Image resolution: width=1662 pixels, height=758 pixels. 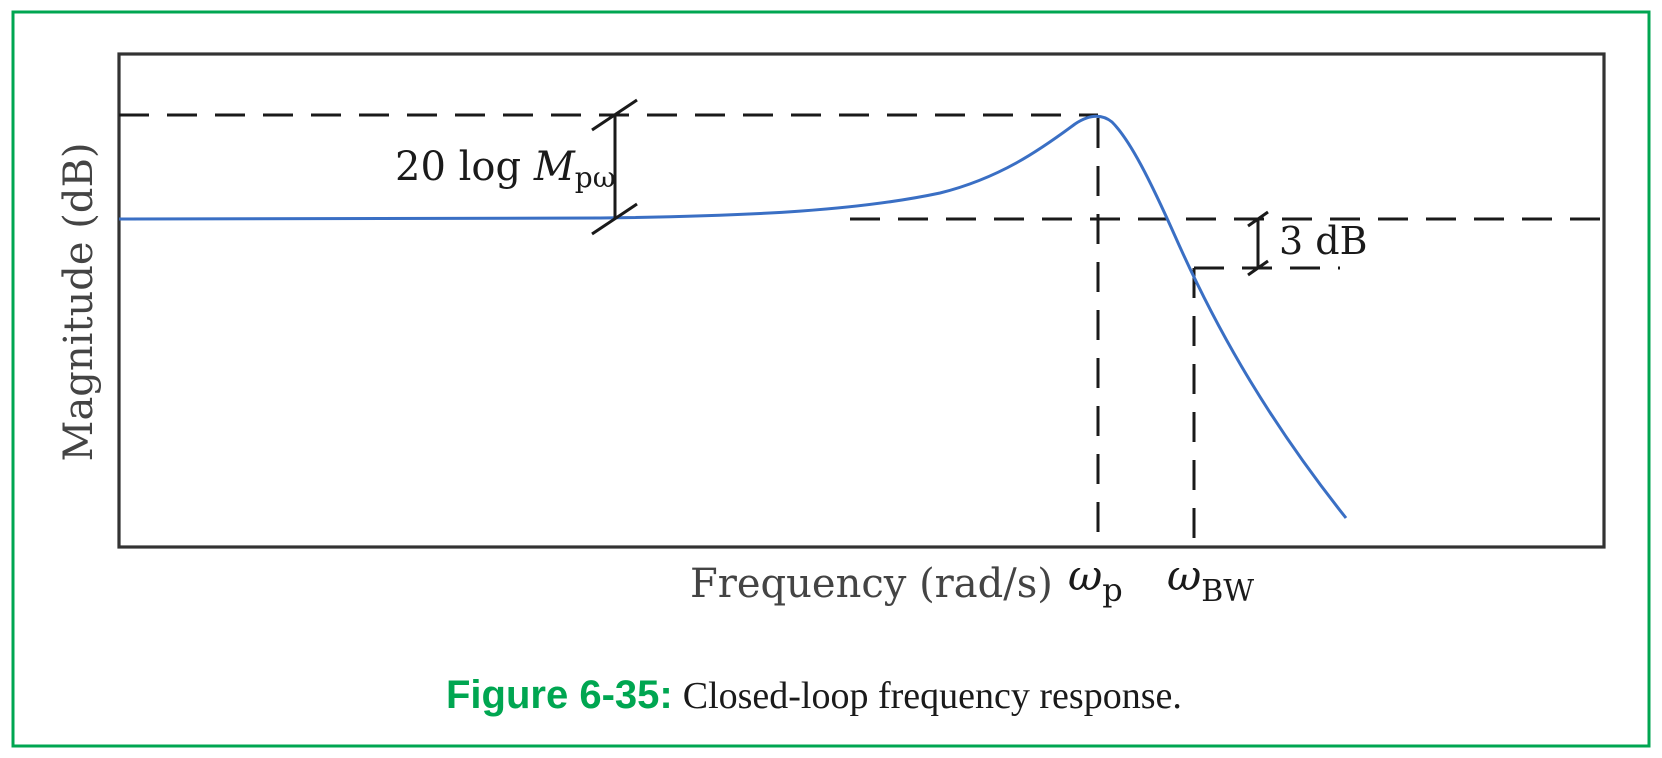 What do you see at coordinates (1085, 575) in the screenshot?
I see `peak-frequency-symbol: ω` at bounding box center [1085, 575].